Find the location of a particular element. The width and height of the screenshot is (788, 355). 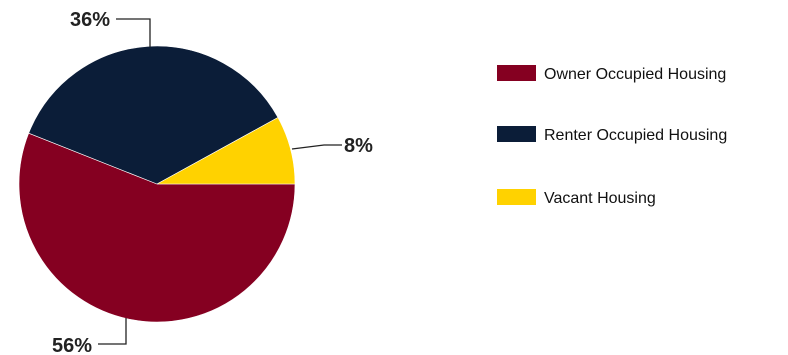

legend-label-owner: Owner Occupied Housing is located at coordinates (635, 74).